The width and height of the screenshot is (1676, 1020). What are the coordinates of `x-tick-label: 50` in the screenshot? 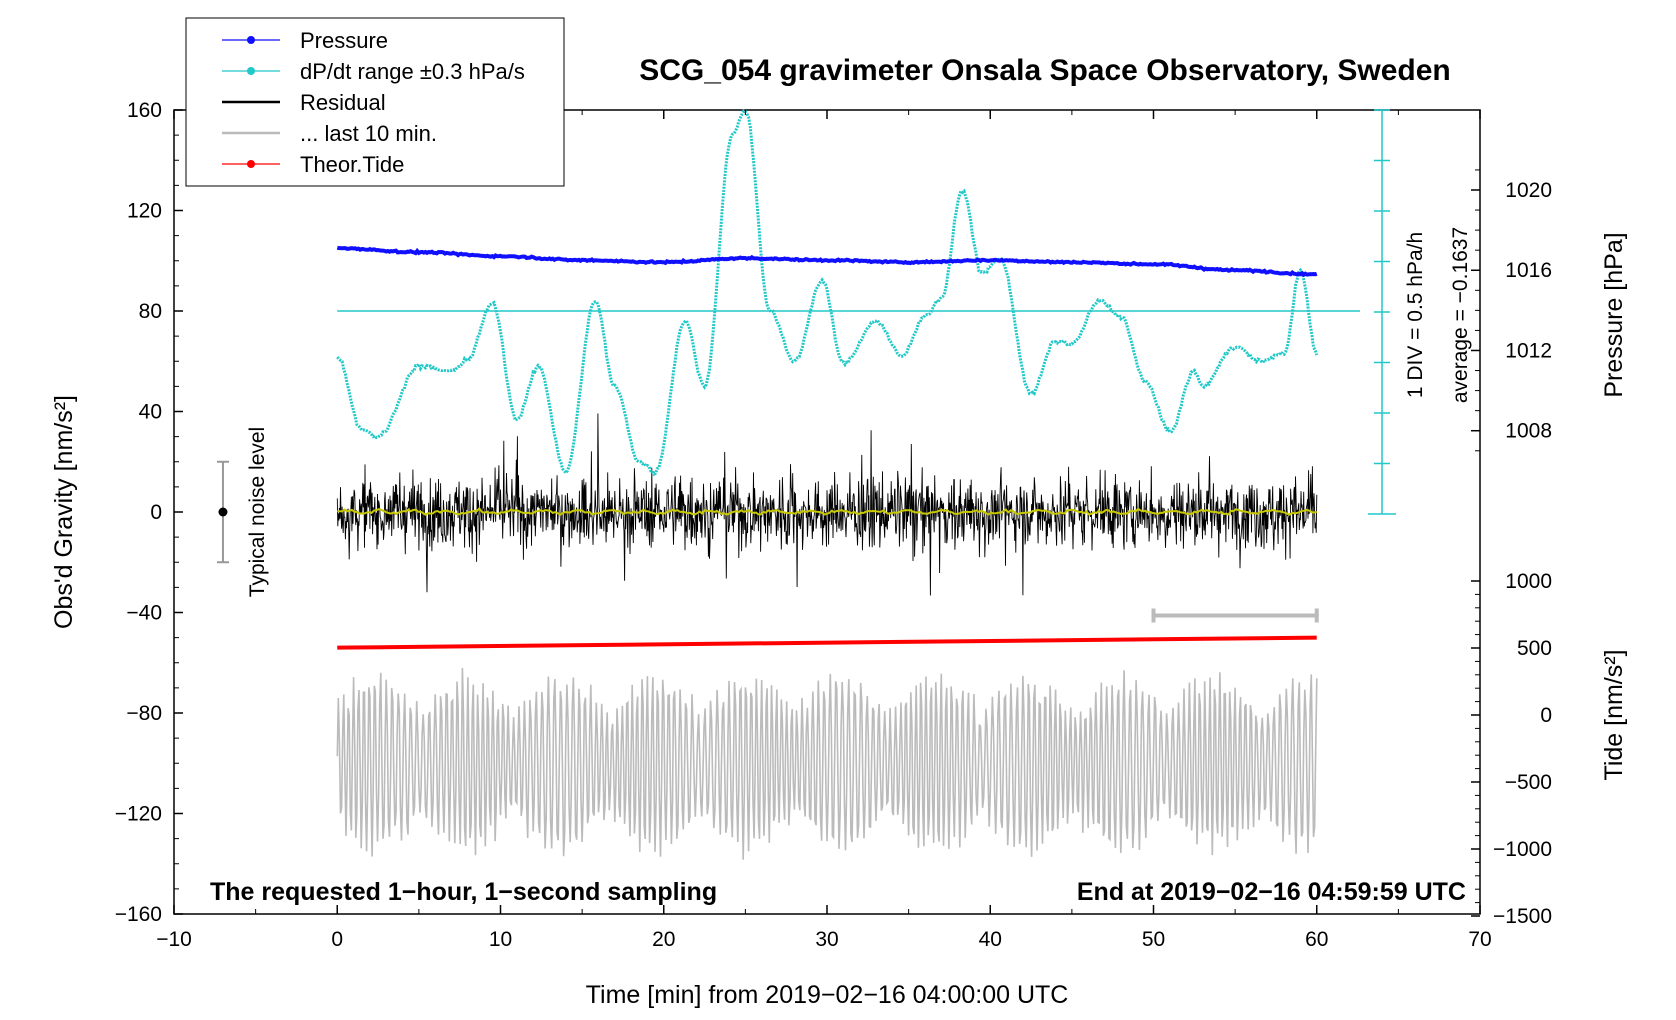 It's located at (1153, 939).